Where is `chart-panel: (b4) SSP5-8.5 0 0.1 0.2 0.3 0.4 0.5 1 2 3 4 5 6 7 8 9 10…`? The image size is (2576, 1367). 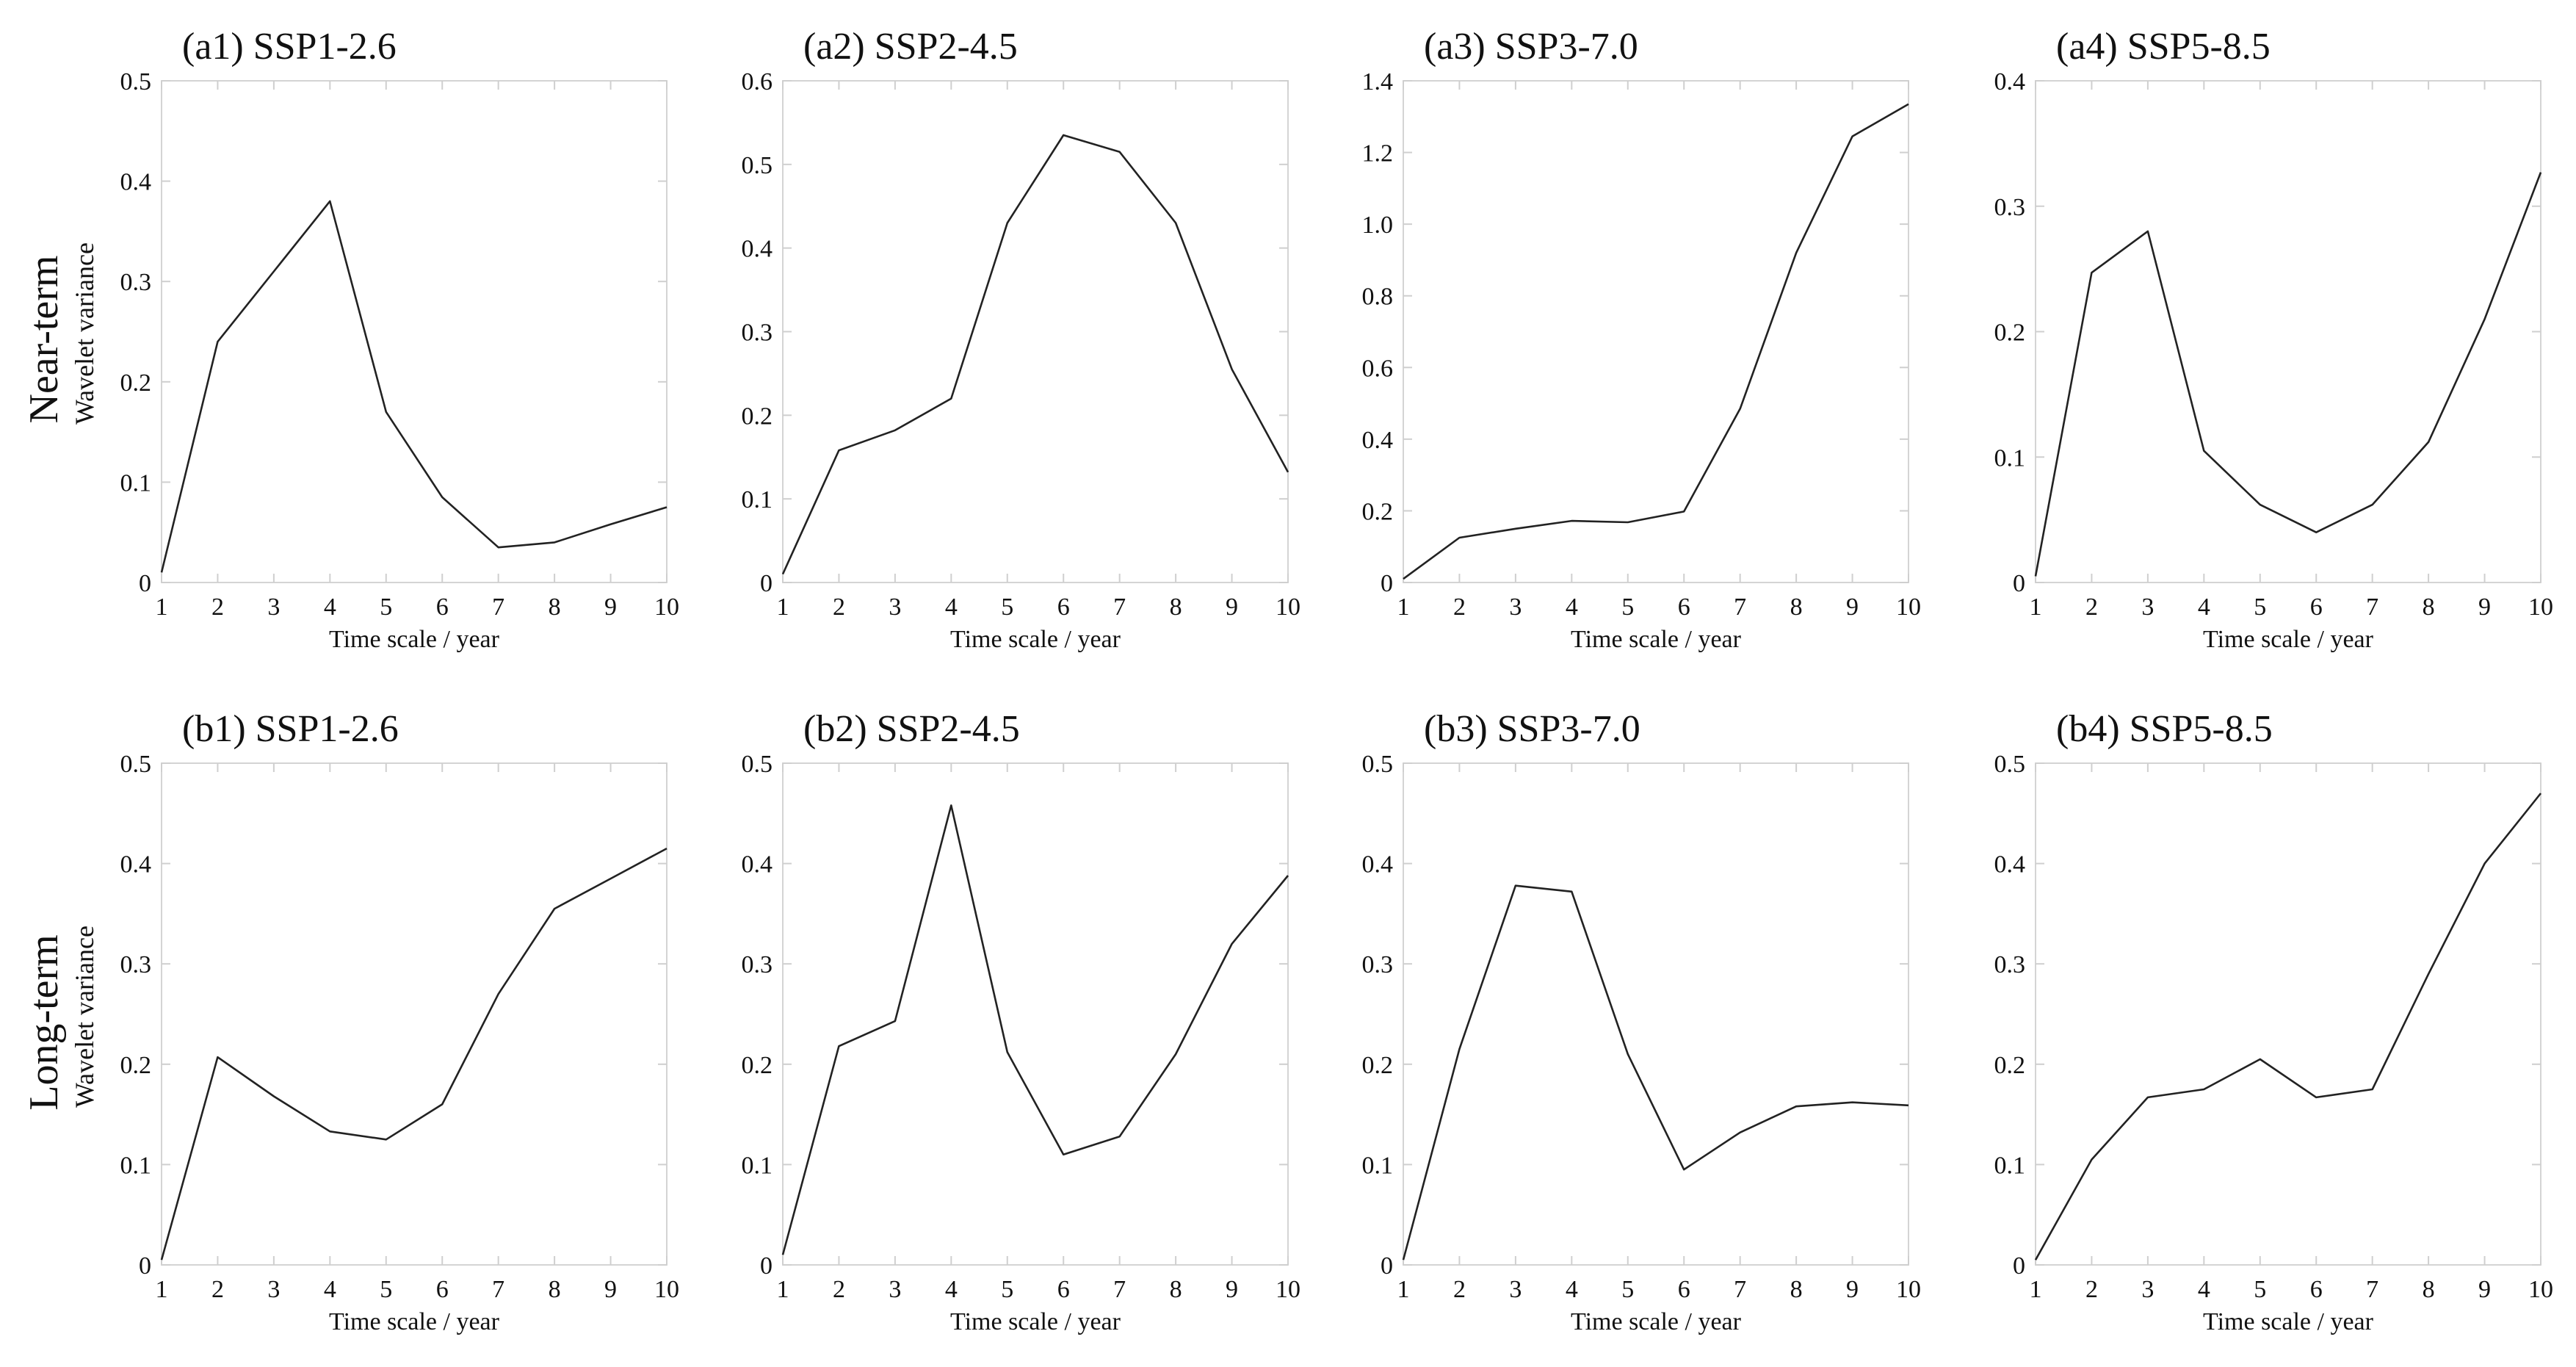 chart-panel: (b4) SSP5-8.5 0 0.1 0.2 0.3 0.4 0.5 1 2 3 4 5 6 7 8 9 10… is located at coordinates (2274, 1022).